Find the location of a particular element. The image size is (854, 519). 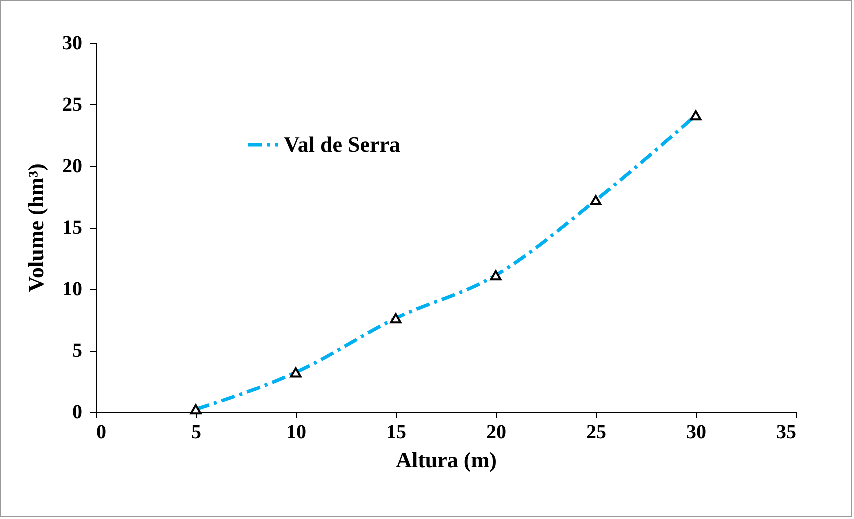

x-tick-label: 5 is located at coordinates (197, 433).